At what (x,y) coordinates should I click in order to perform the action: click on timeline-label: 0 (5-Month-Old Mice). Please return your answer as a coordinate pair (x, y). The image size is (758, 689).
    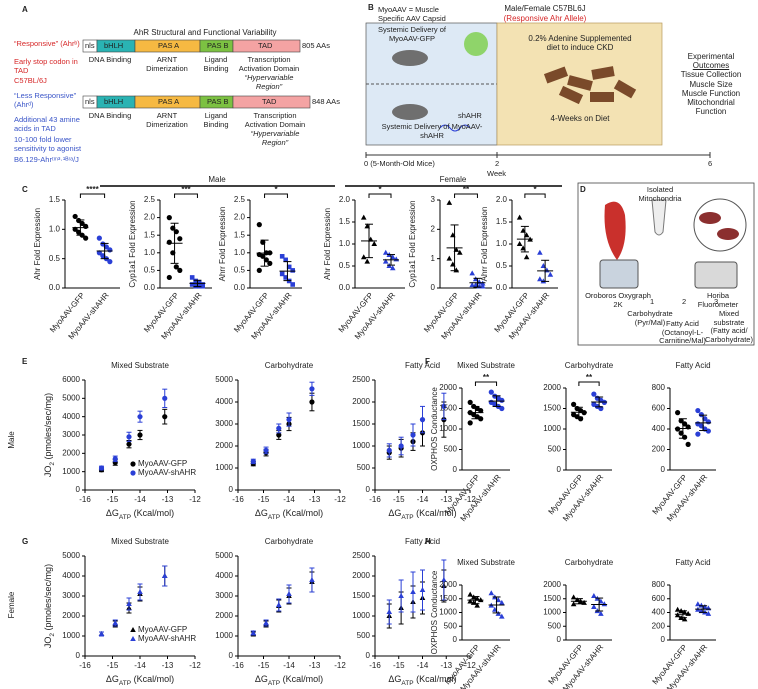
    Looking at the image, I should click on (399, 163).